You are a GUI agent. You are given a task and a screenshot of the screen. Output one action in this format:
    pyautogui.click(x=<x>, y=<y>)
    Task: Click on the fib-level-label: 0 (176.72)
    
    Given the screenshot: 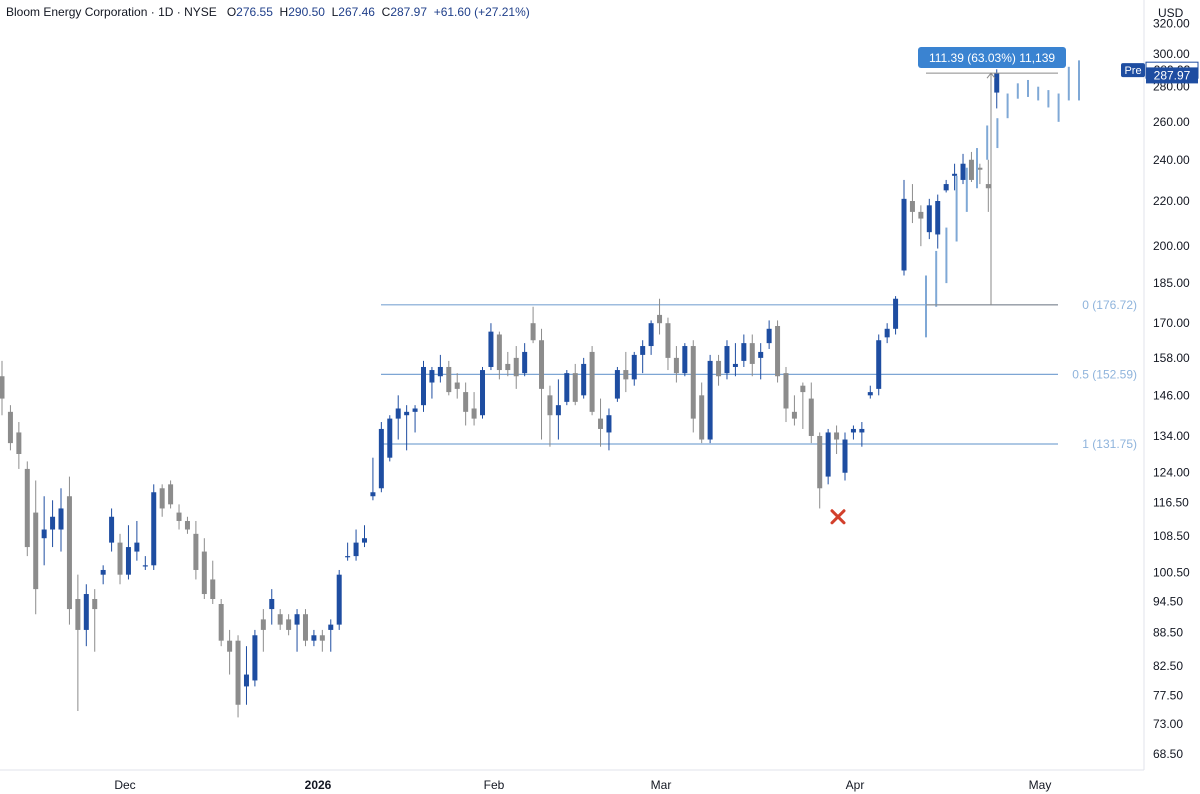 What is the action you would take?
    pyautogui.click(x=1109, y=305)
    